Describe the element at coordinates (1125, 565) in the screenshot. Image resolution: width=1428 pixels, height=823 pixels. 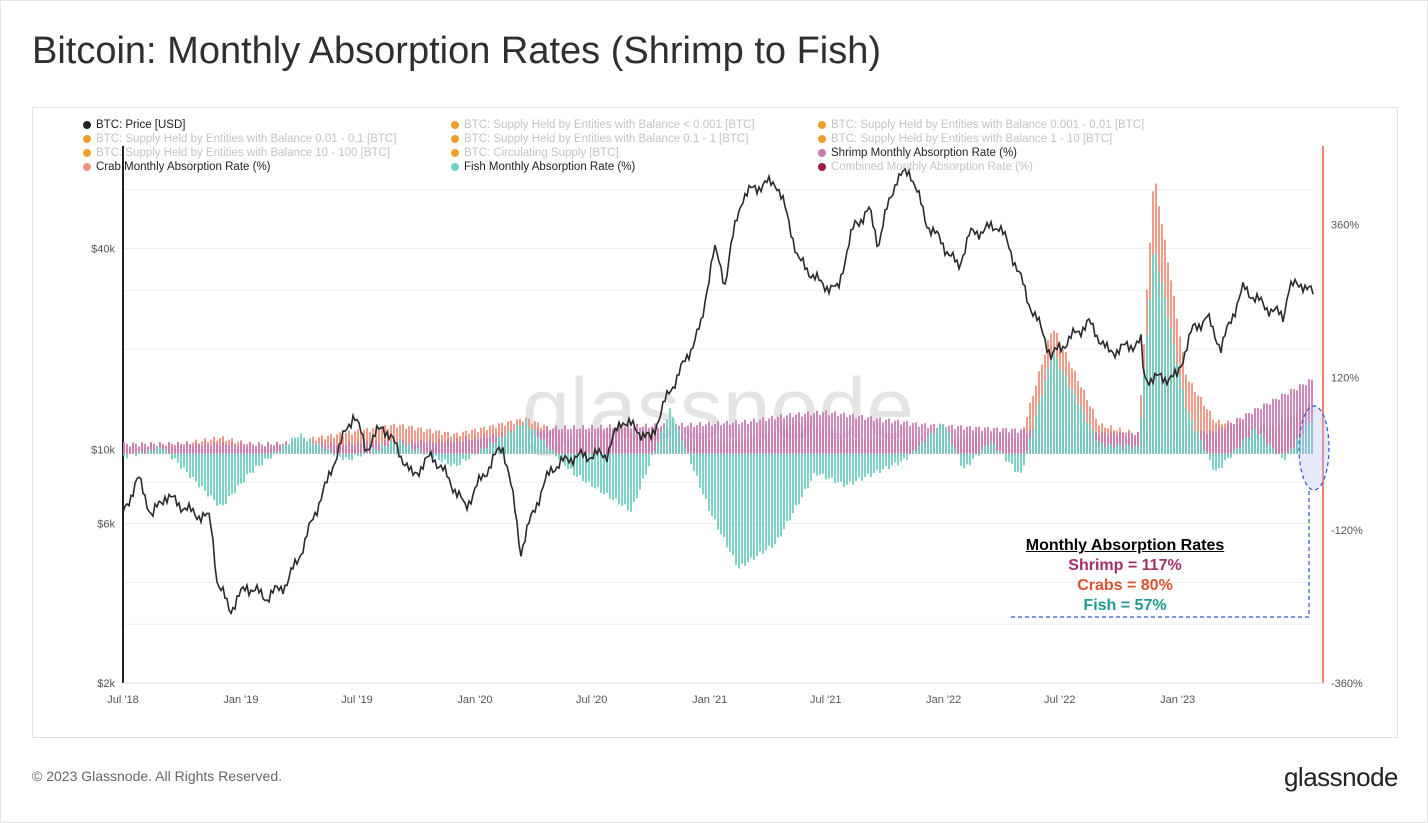
I see `annotation-shrimp: Shrimp = 117%` at that location.